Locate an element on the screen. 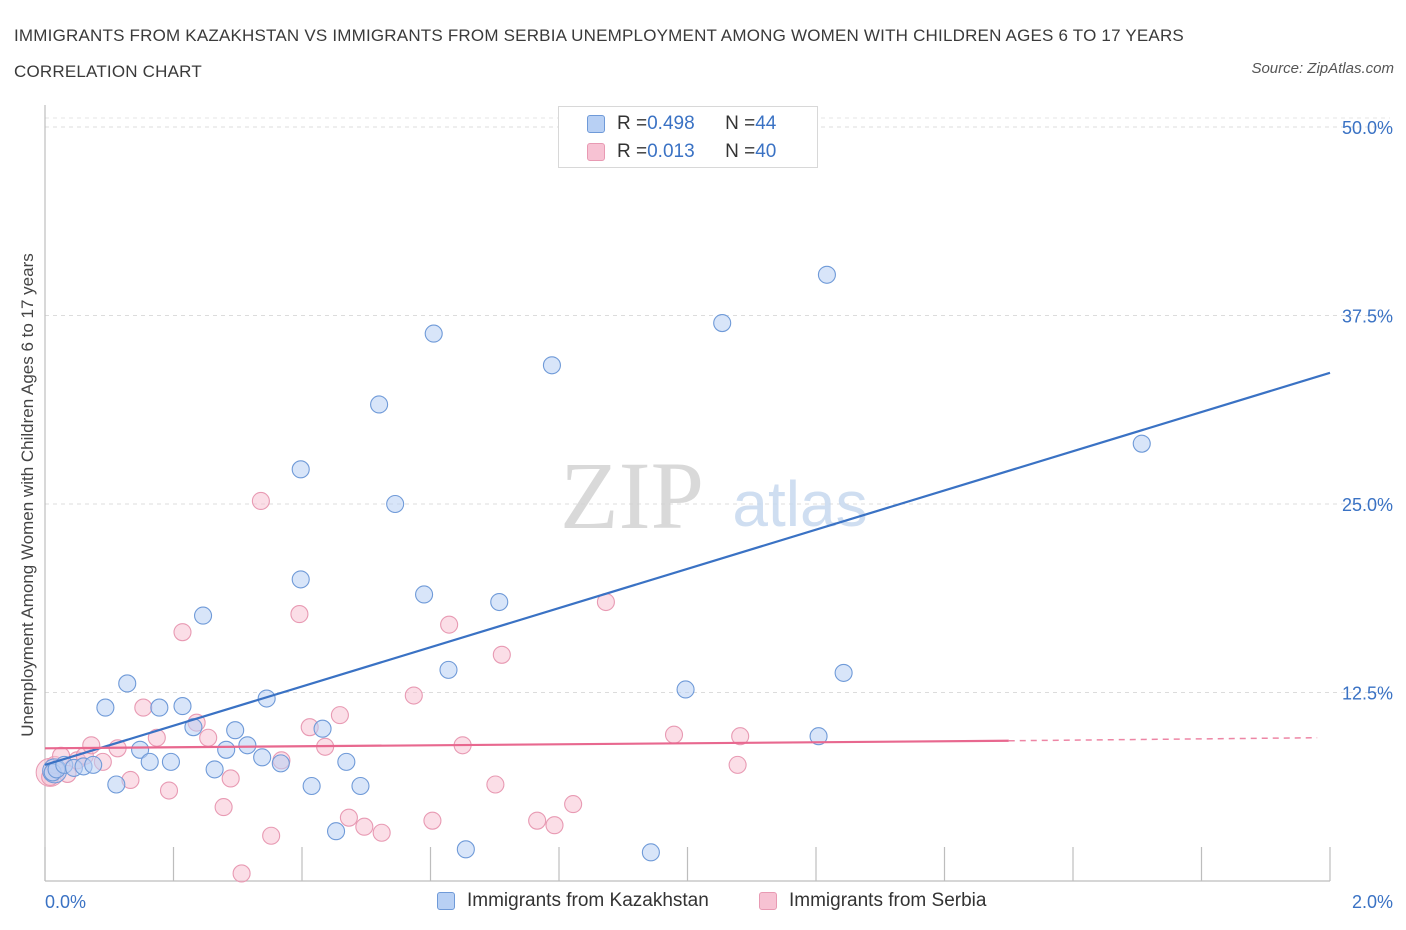 The height and width of the screenshot is (930, 1406). legend-row-serbia: R = 0.013 N = 40 is located at coordinates (681, 152).